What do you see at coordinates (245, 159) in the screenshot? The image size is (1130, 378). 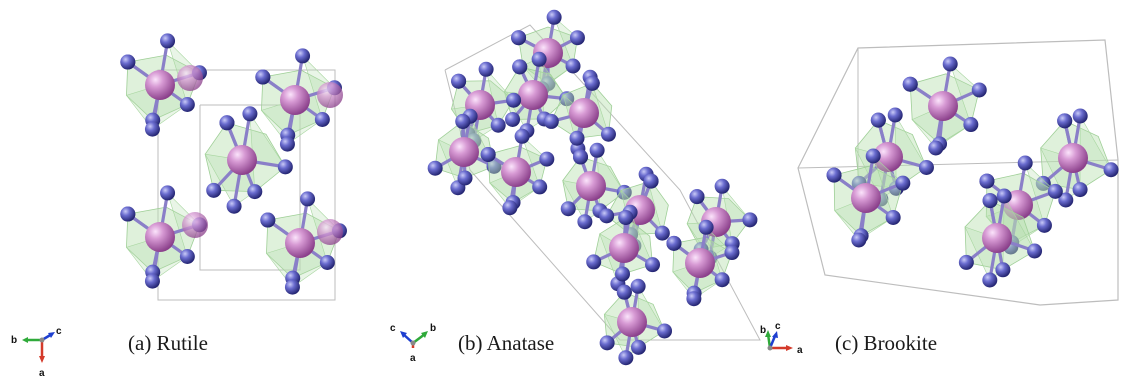 I see `polyhedron-face` at bounding box center [245, 159].